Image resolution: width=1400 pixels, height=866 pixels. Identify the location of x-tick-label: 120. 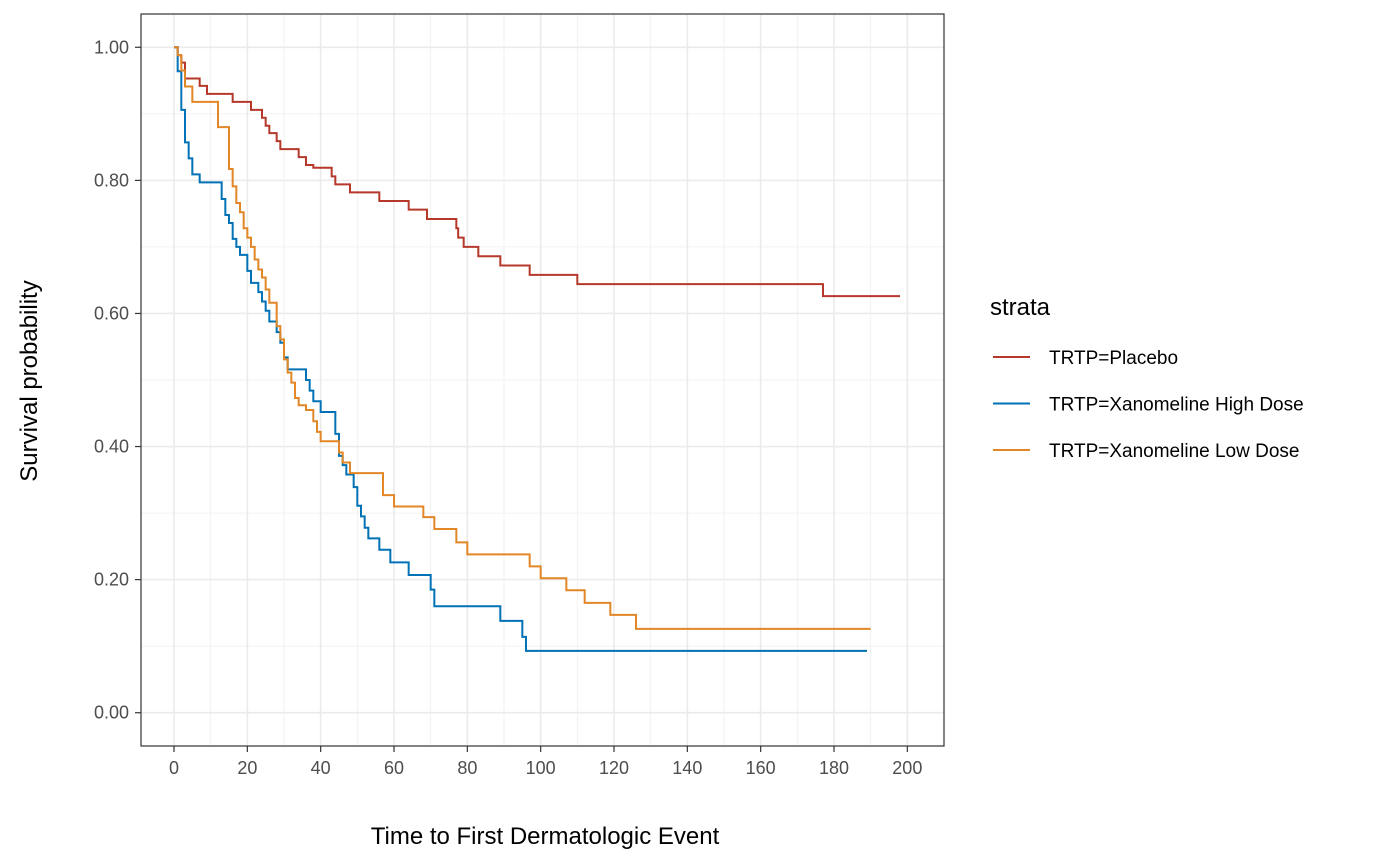
(614, 768).